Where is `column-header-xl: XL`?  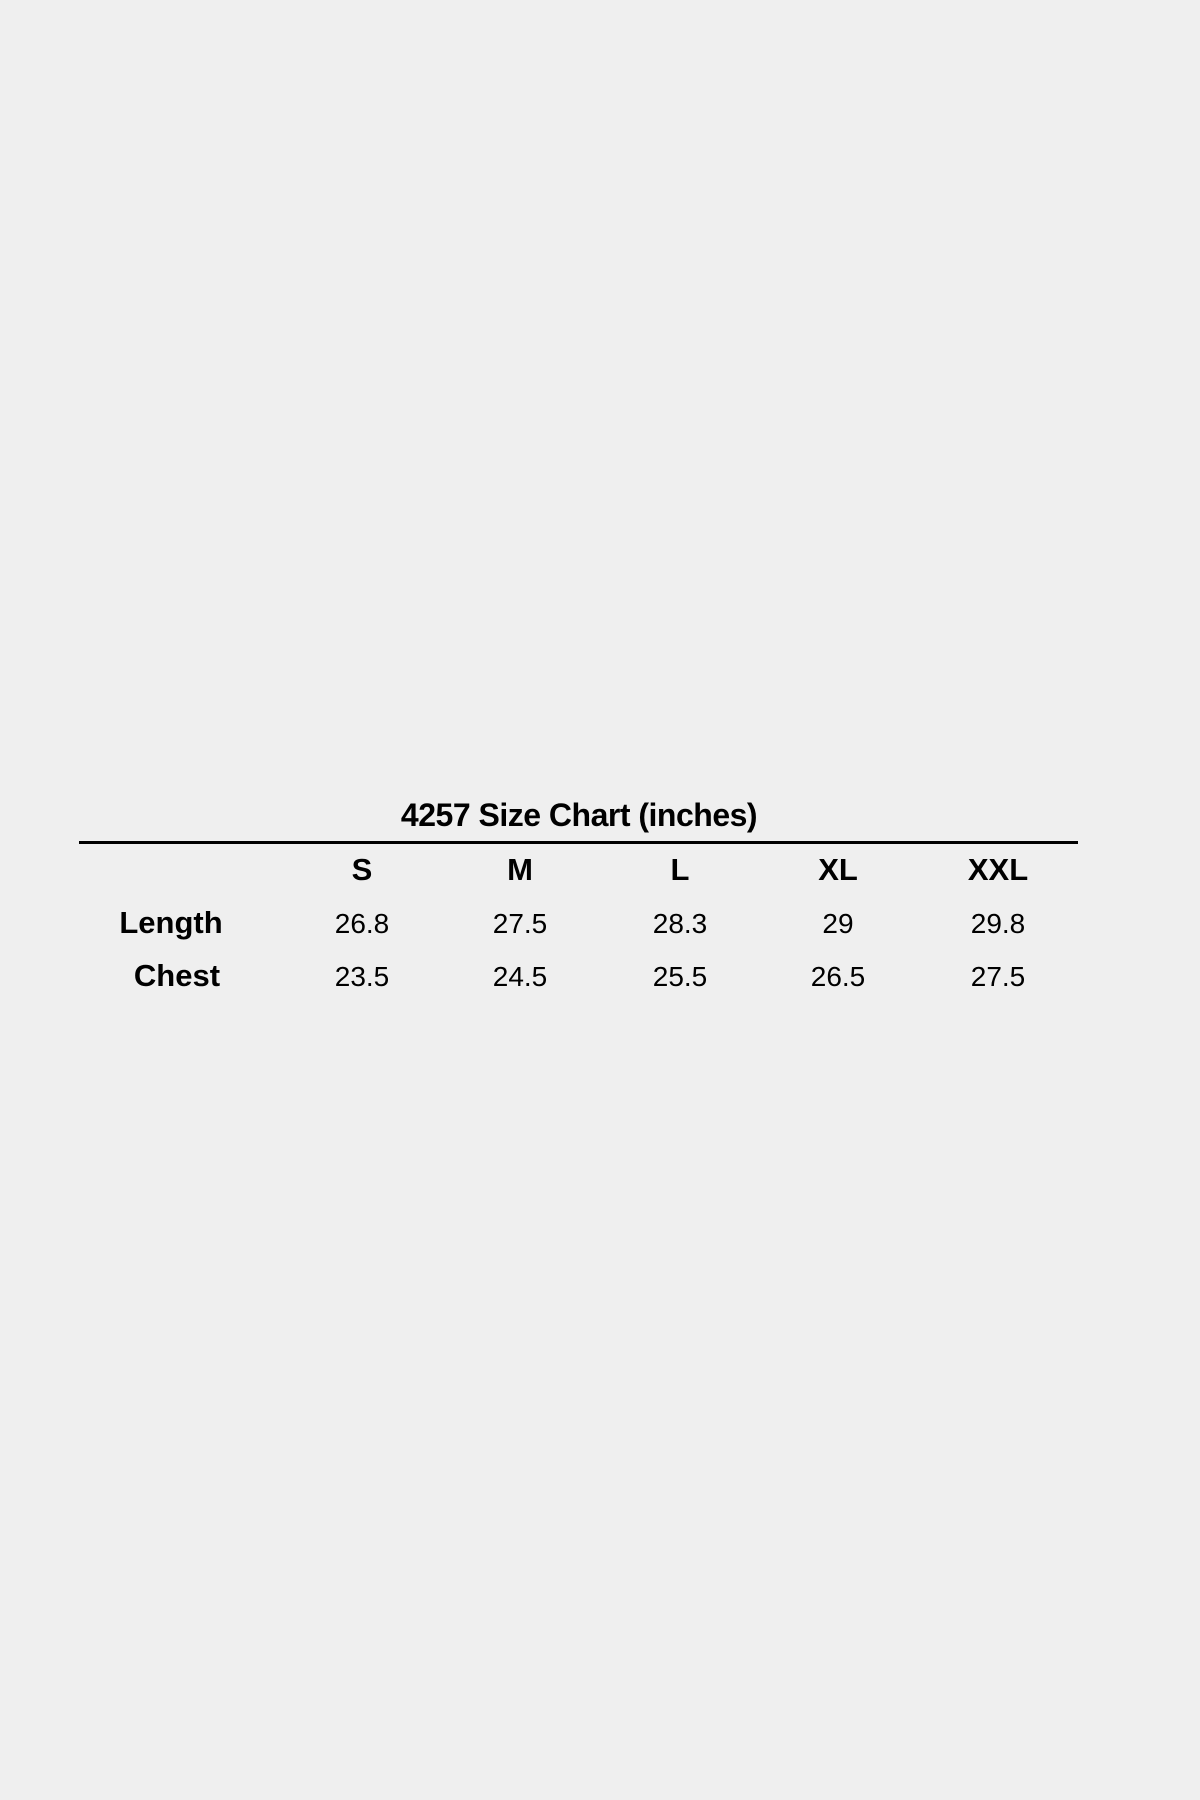
column-header-xl: XL is located at coordinates (838, 869).